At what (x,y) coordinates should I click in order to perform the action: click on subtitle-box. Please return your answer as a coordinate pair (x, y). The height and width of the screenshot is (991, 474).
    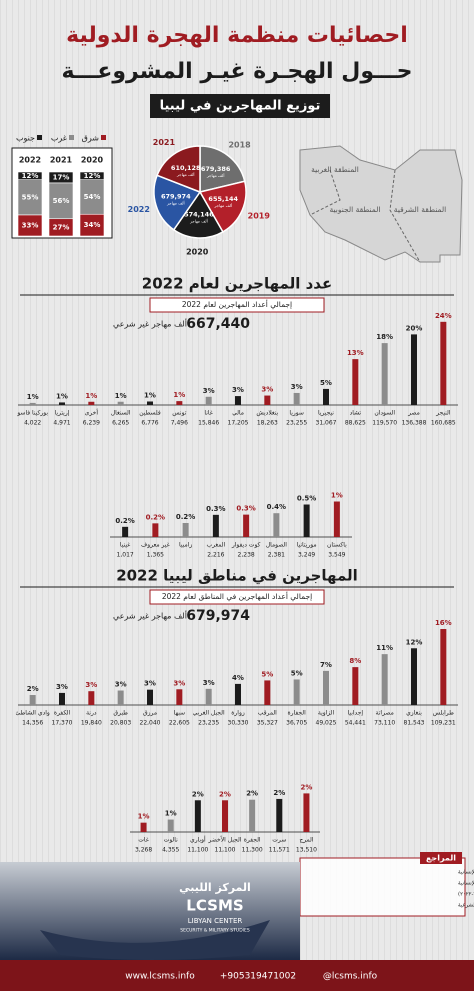
    Looking at the image, I should click on (237, 305).